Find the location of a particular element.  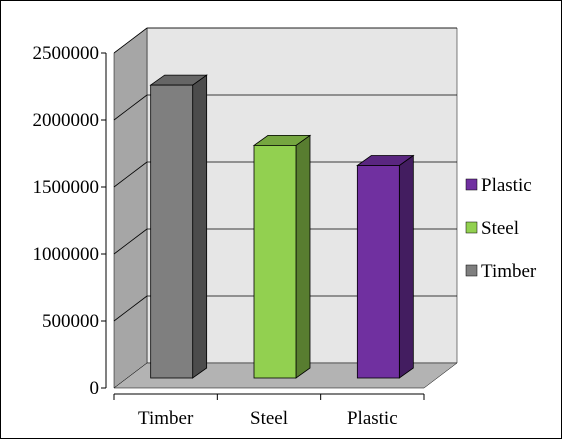

side-wall is located at coordinates (130, 208).